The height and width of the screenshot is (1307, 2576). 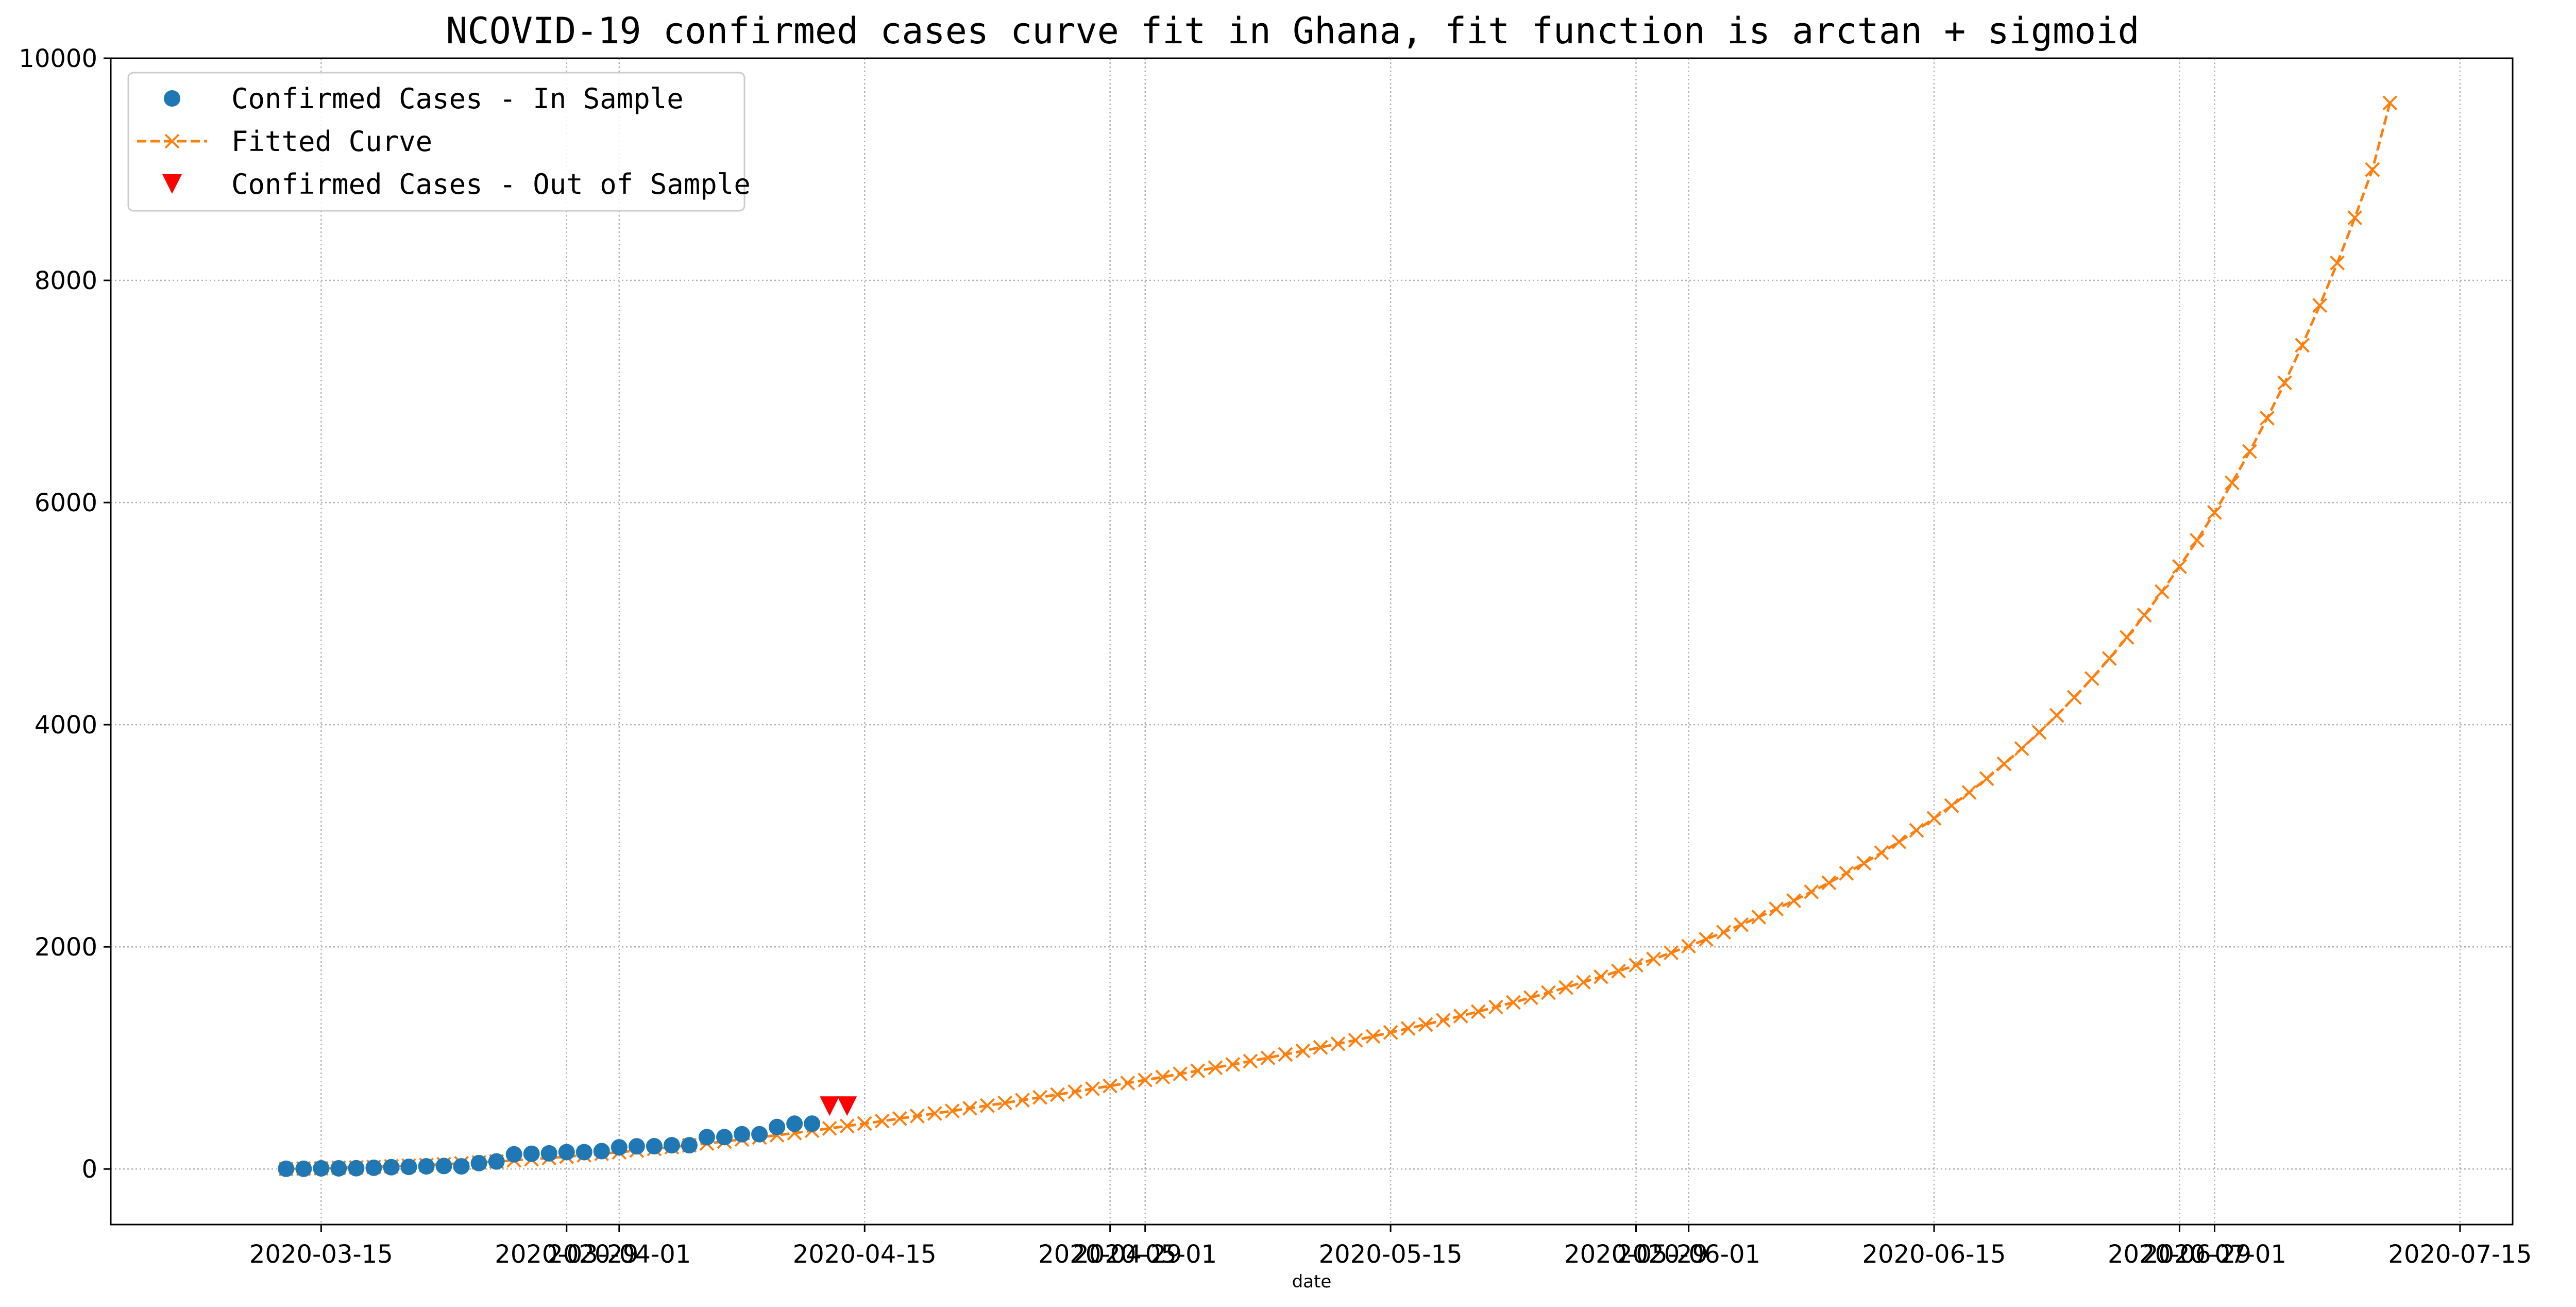 What do you see at coordinates (2179, 1254) in the screenshot?
I see `x-tick-label: 2020-06-29` at bounding box center [2179, 1254].